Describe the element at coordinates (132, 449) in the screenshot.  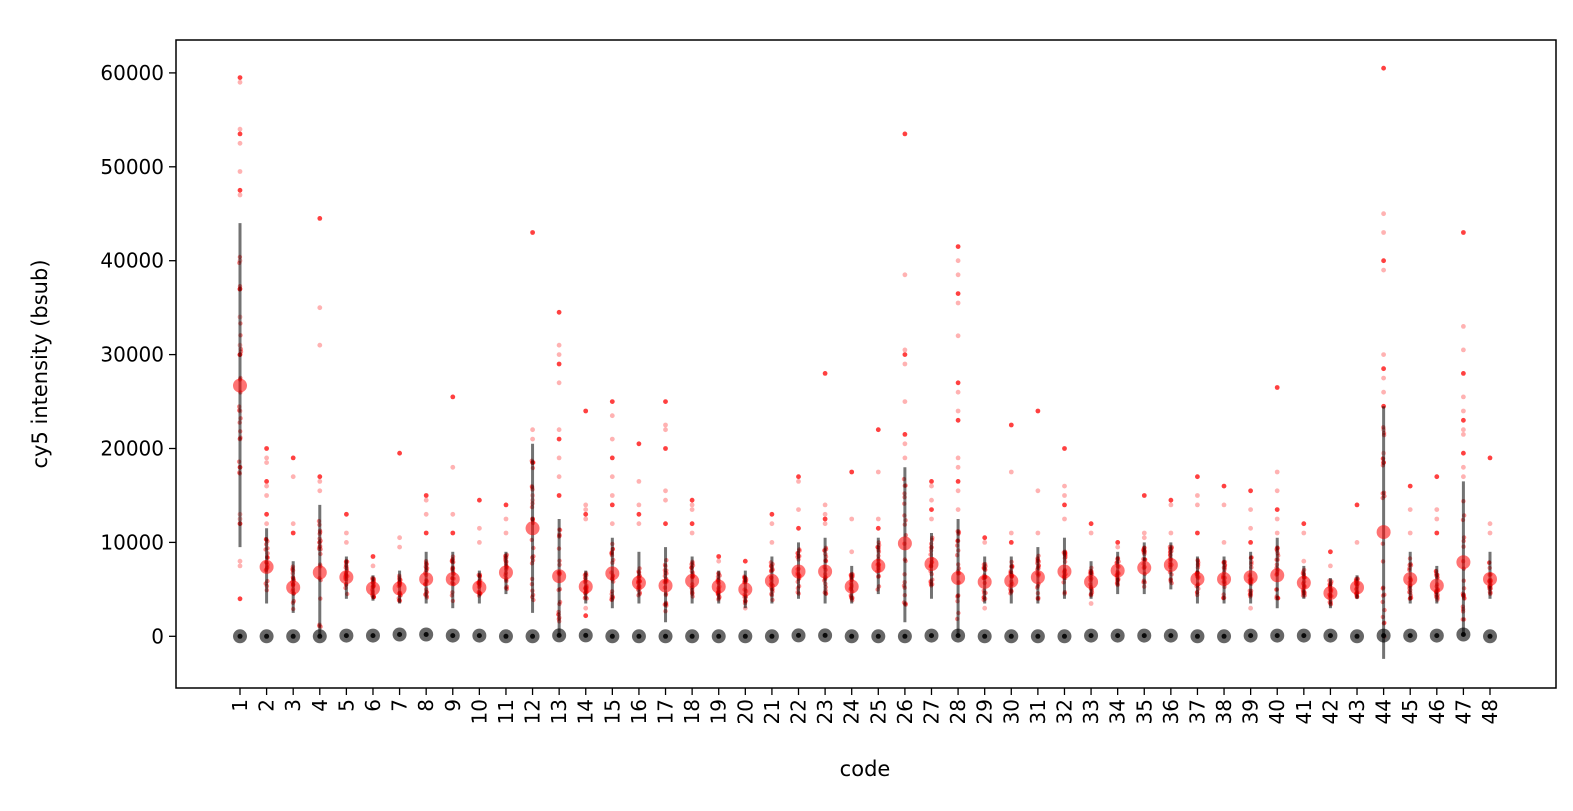
I see `y-tick-label: 20000` at that location.